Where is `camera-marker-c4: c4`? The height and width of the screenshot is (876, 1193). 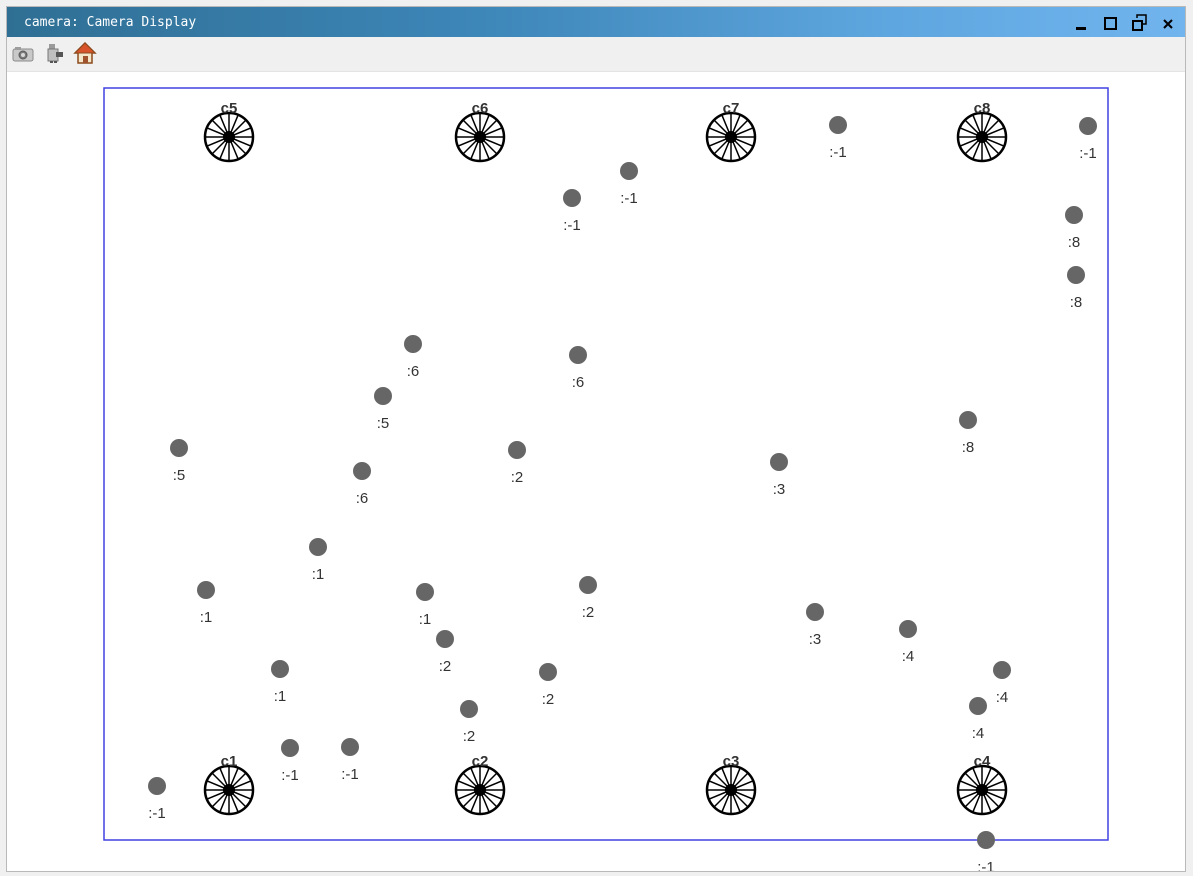
camera-marker-c4: c4 is located at coordinates (982, 784).